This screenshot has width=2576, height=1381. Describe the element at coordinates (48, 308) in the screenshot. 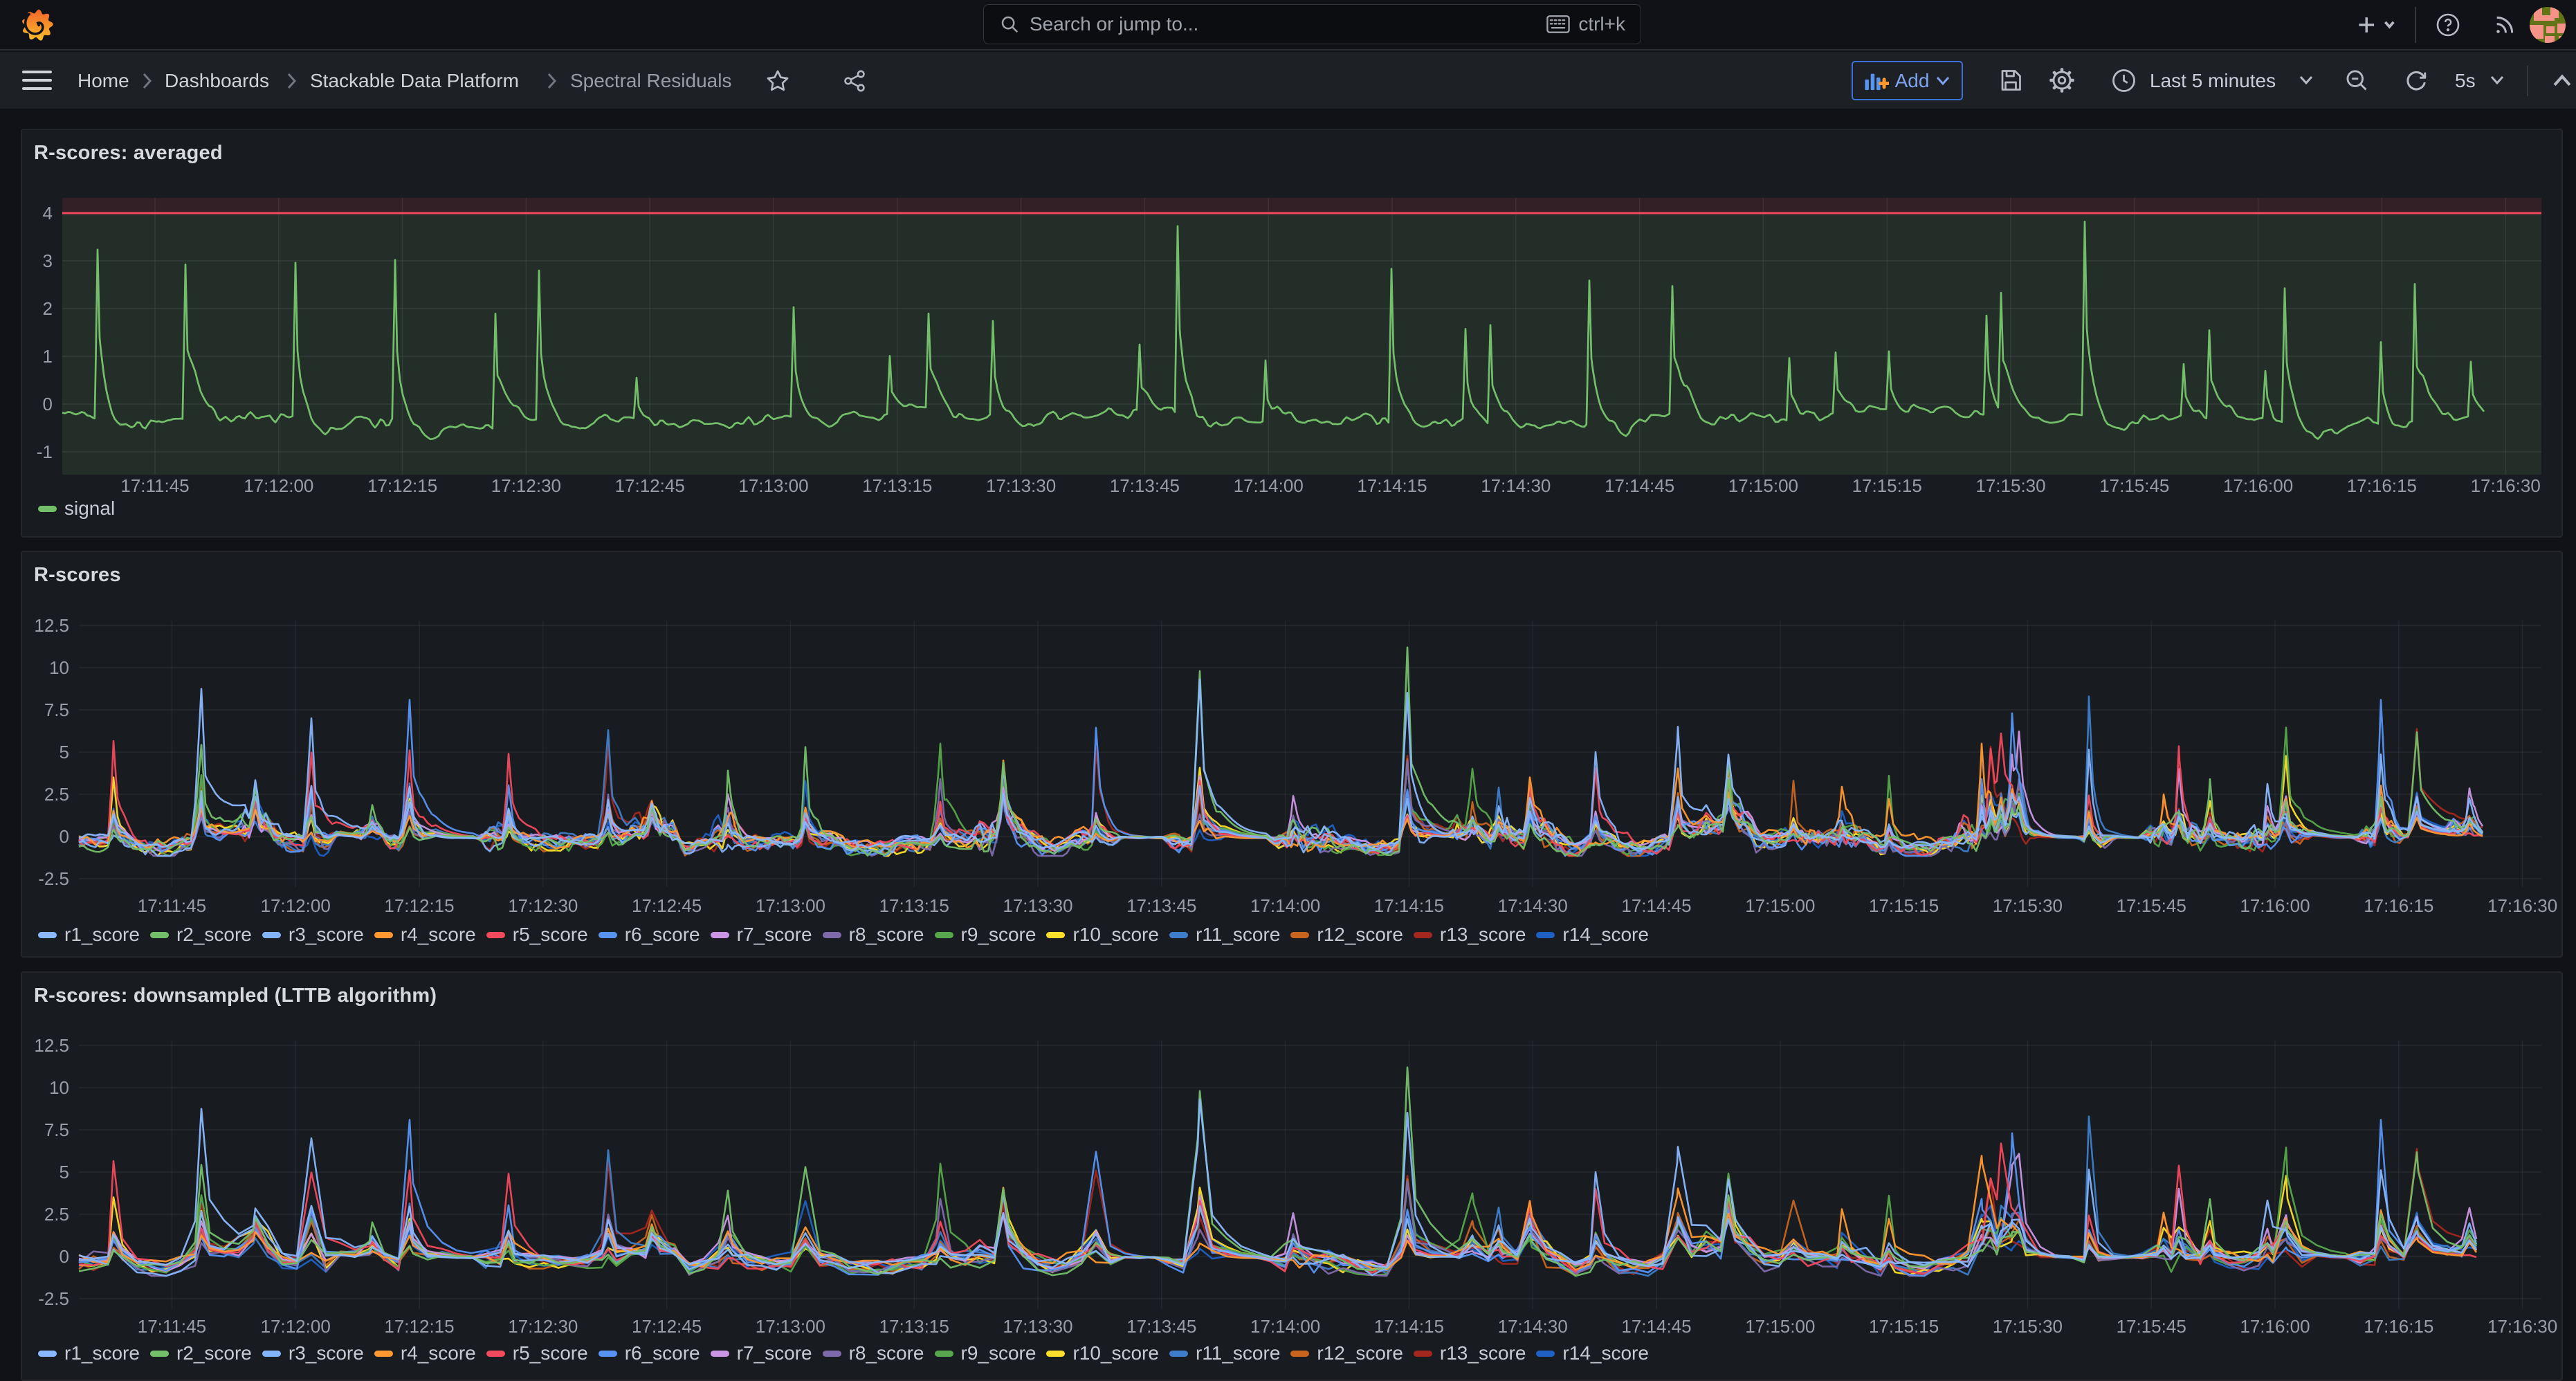

I see `svg-text: 2` at that location.